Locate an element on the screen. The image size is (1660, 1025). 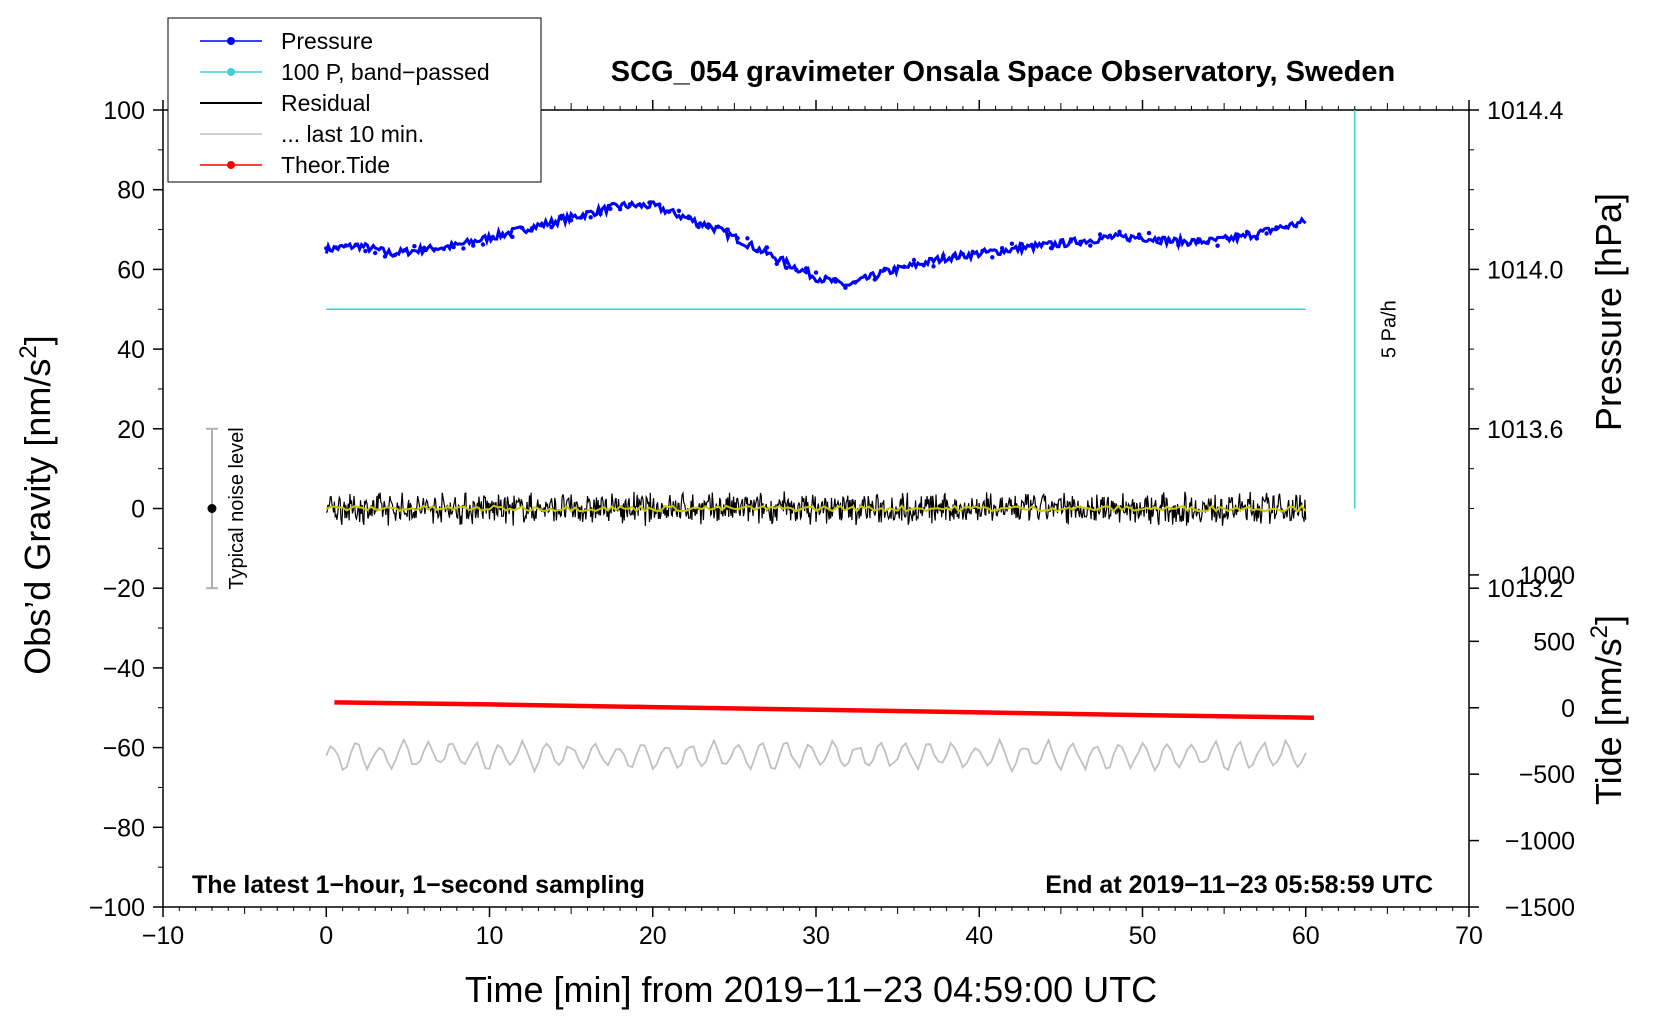
y-tick-label: −40 is located at coordinates (124, 669).